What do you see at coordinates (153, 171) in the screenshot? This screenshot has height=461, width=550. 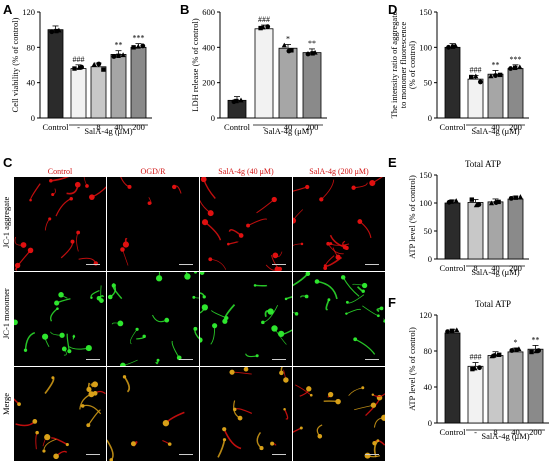 I see `column-header-ogdr: OGD/R` at bounding box center [153, 171].